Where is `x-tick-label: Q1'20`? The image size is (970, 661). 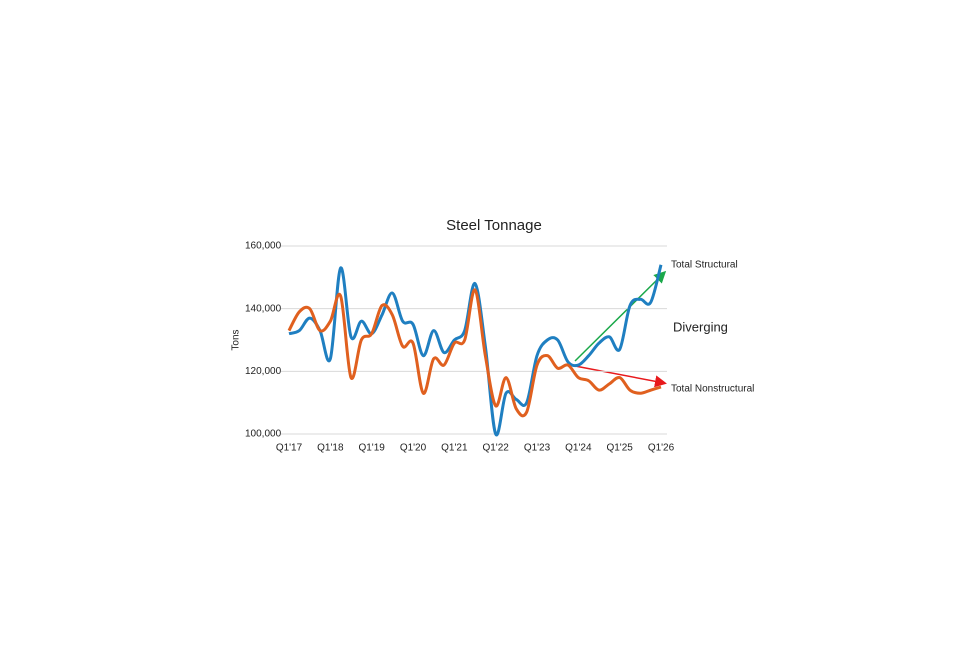 x-tick-label: Q1'20 is located at coordinates (413, 448).